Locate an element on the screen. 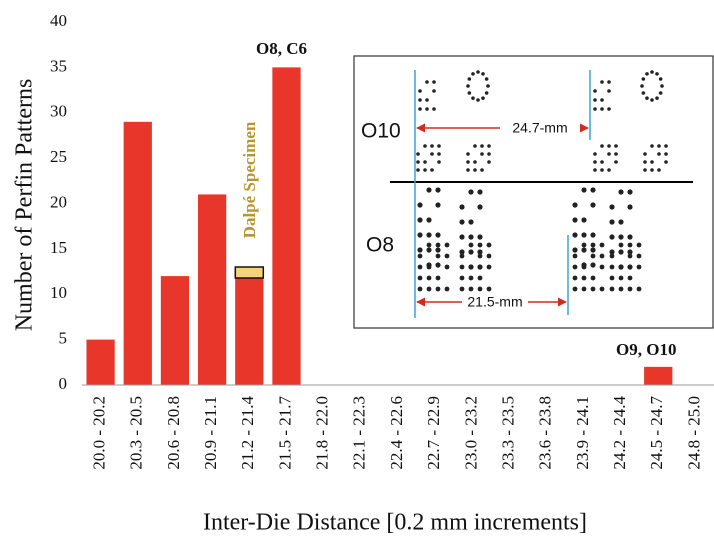 The height and width of the screenshot is (542, 714). y-tick-label: 30 is located at coordinates (58, 111).